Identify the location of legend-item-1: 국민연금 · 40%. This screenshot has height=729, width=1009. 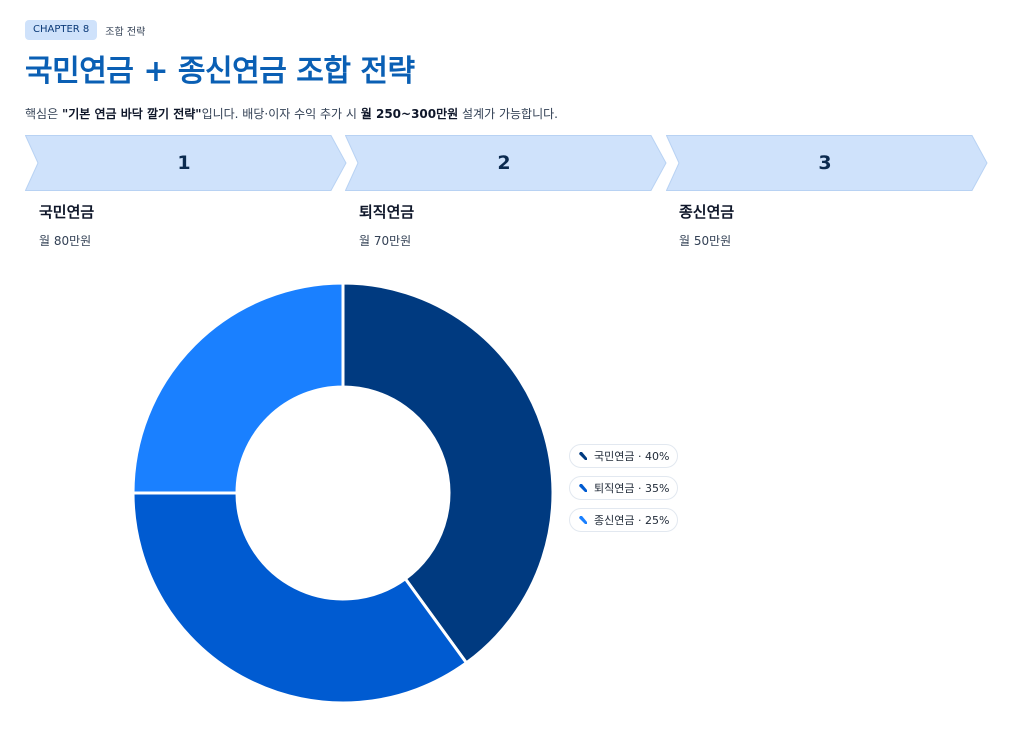
(624, 456).